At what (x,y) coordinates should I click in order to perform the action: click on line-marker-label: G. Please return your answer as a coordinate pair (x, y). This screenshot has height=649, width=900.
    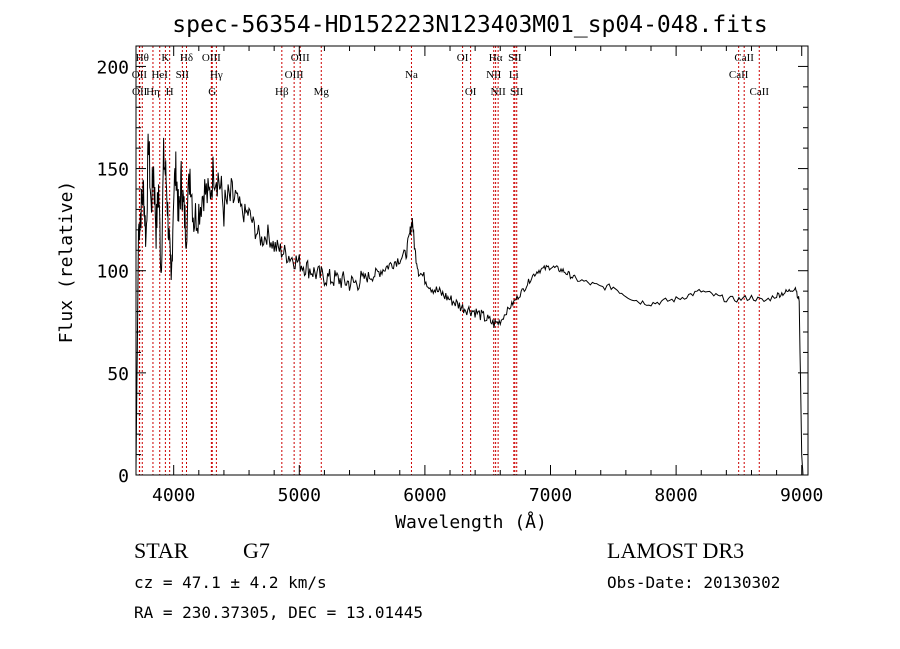
    Looking at the image, I should click on (212, 92).